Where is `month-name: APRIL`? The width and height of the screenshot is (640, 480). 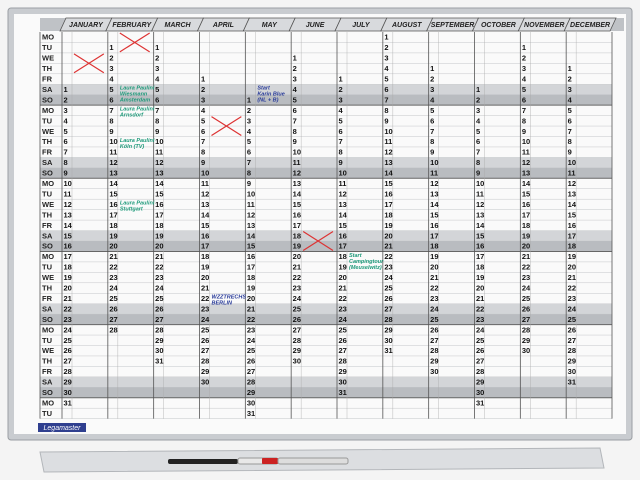 month-name: APRIL is located at coordinates (223, 25).